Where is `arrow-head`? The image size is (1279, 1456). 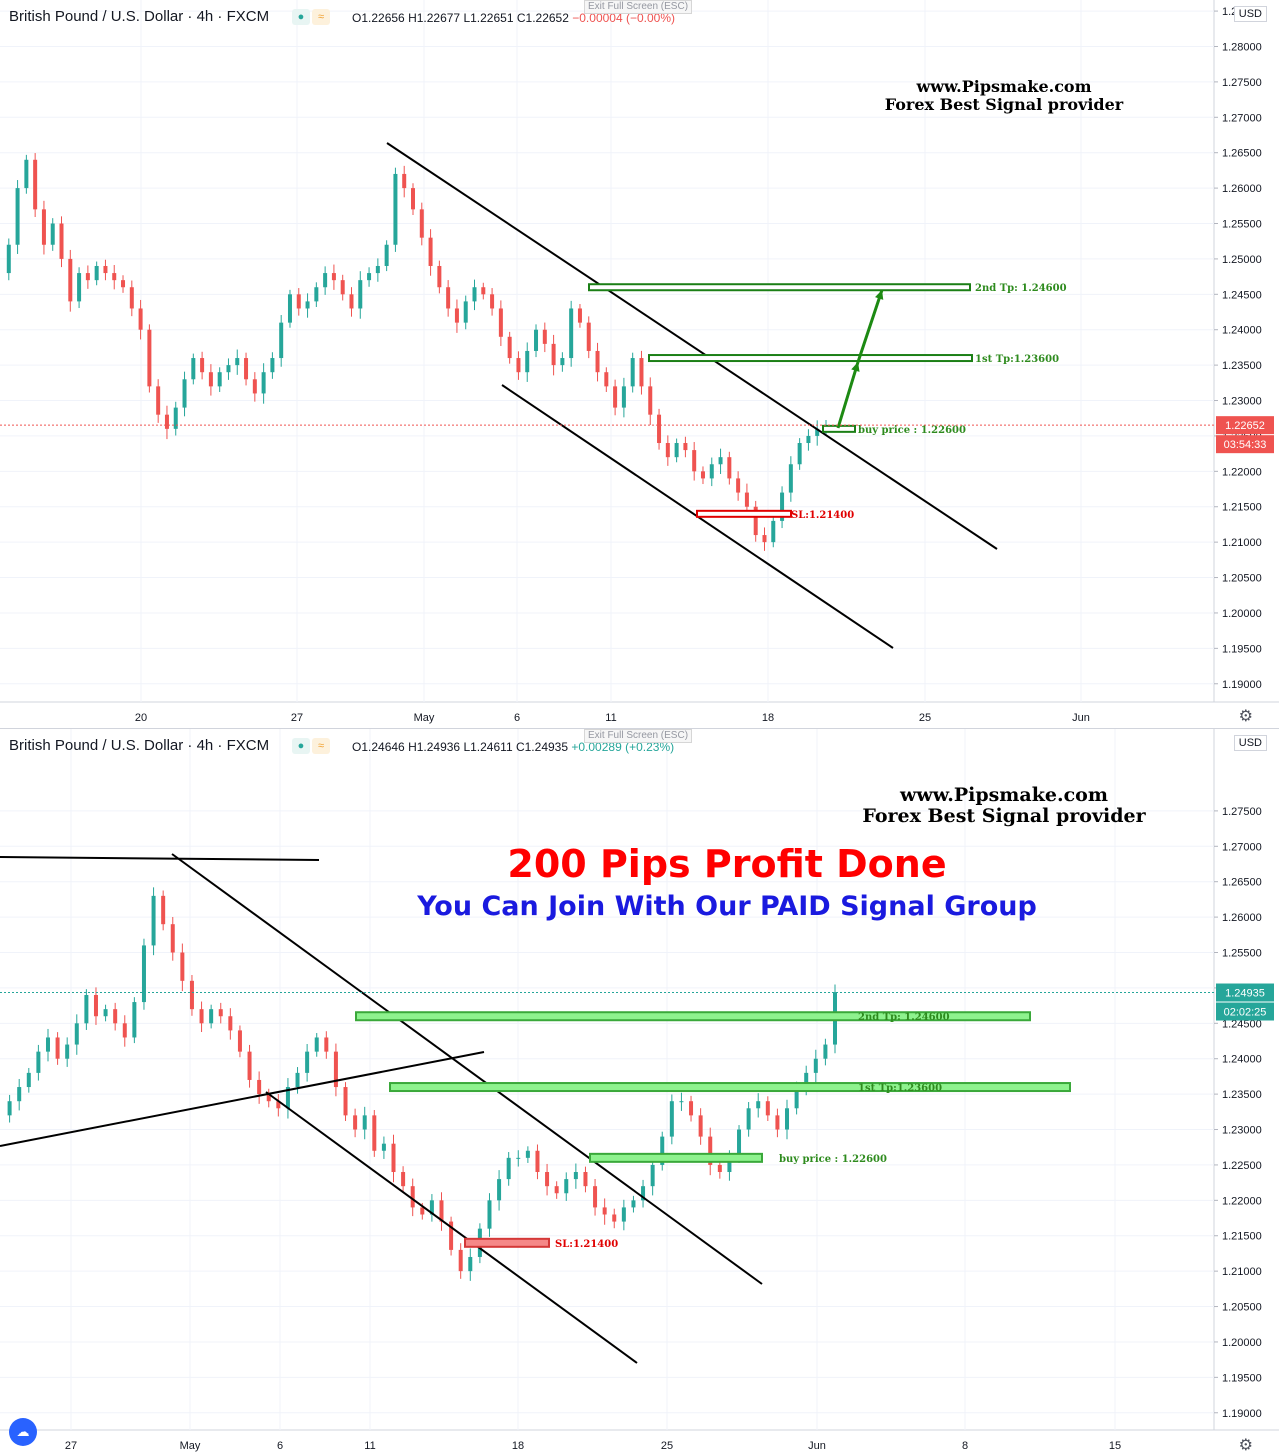
arrow-head is located at coordinates (879, 295).